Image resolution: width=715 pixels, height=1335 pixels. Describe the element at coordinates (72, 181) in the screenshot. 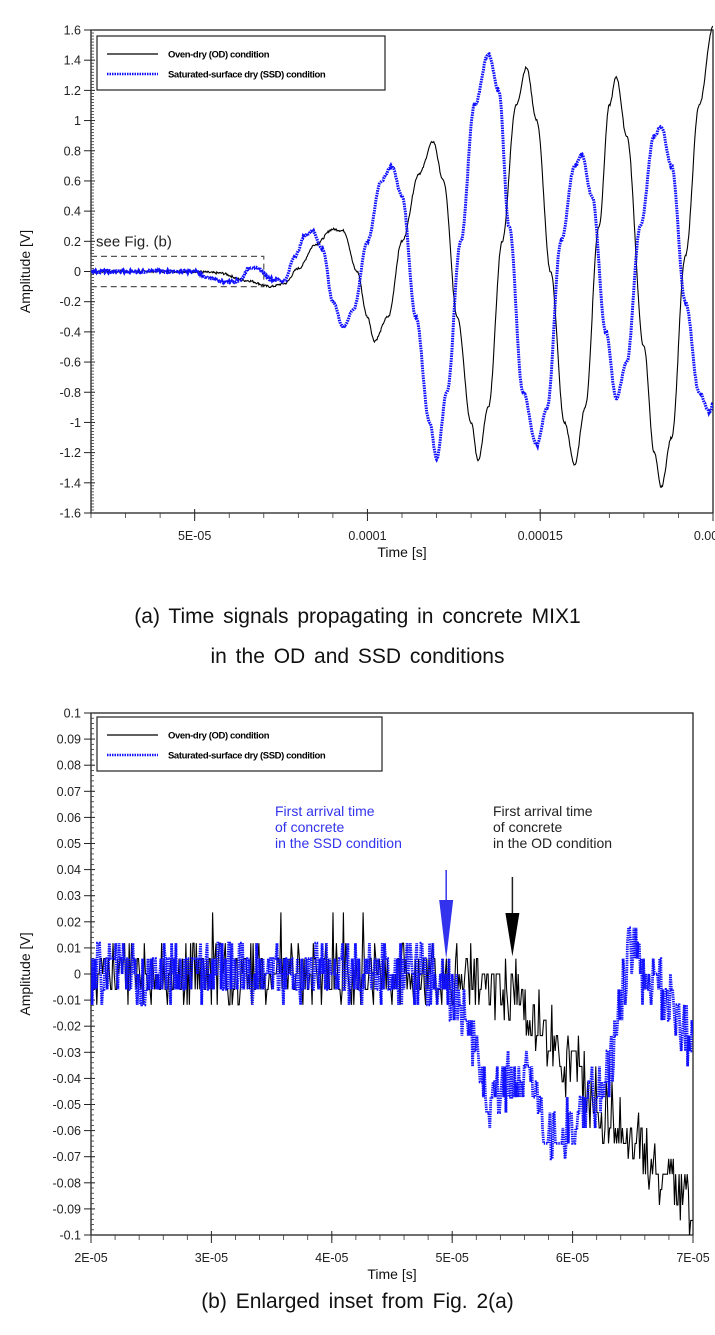

I see `y-tick-label: 0.6` at that location.